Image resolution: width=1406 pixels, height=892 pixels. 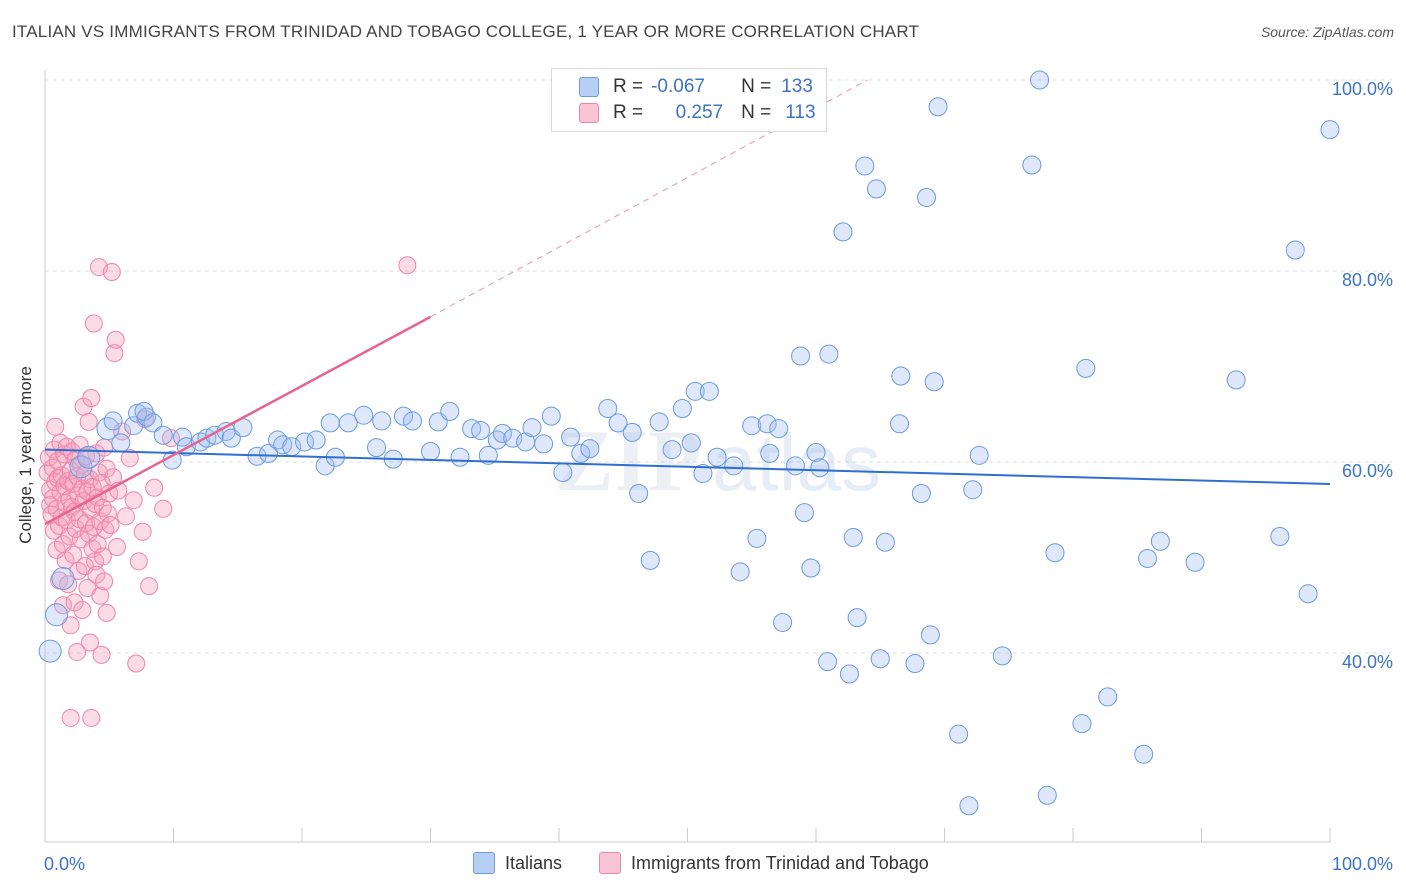 I want to click on immigrants-swatch, so click(x=589, y=113).